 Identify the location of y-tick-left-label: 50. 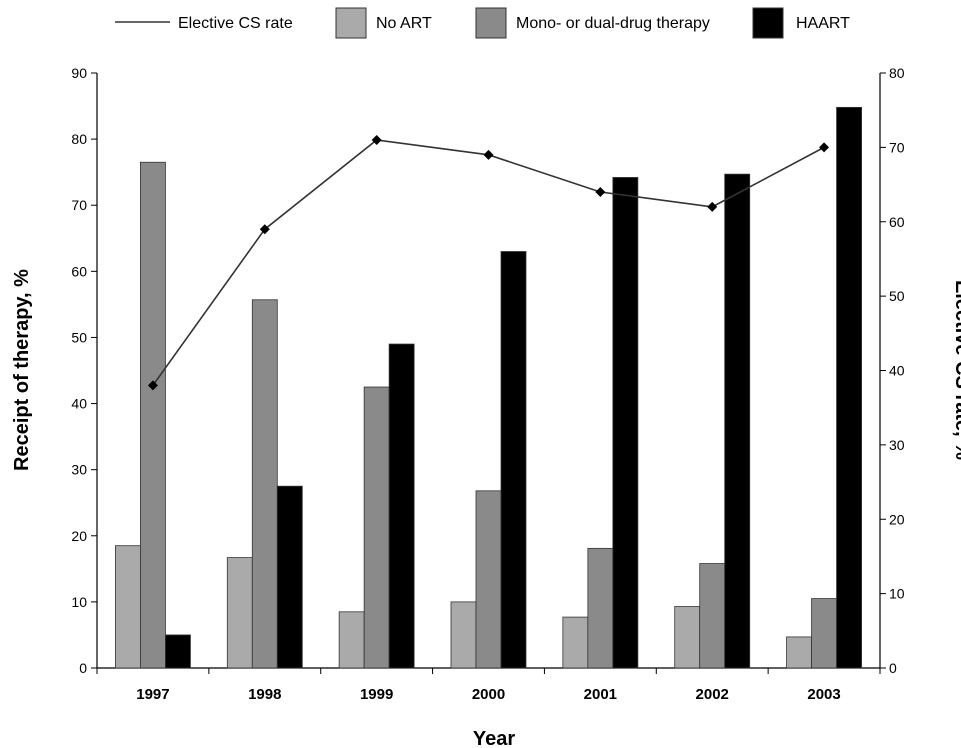
(79, 337).